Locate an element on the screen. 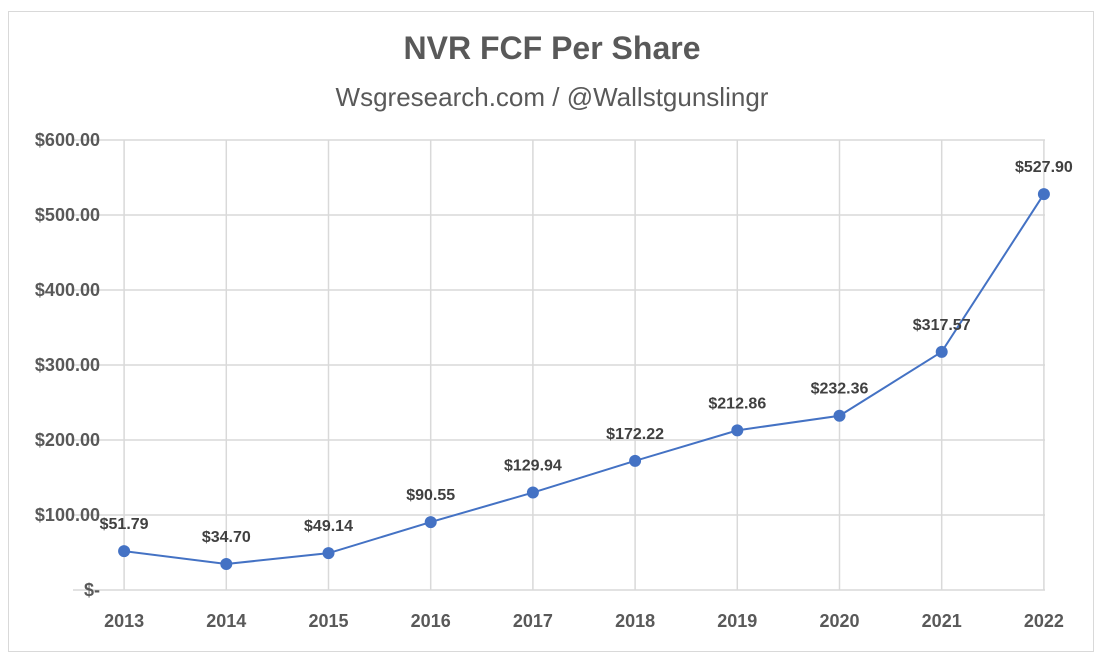 The image size is (1104, 662). x-tick-label: 2018 is located at coordinates (635, 621).